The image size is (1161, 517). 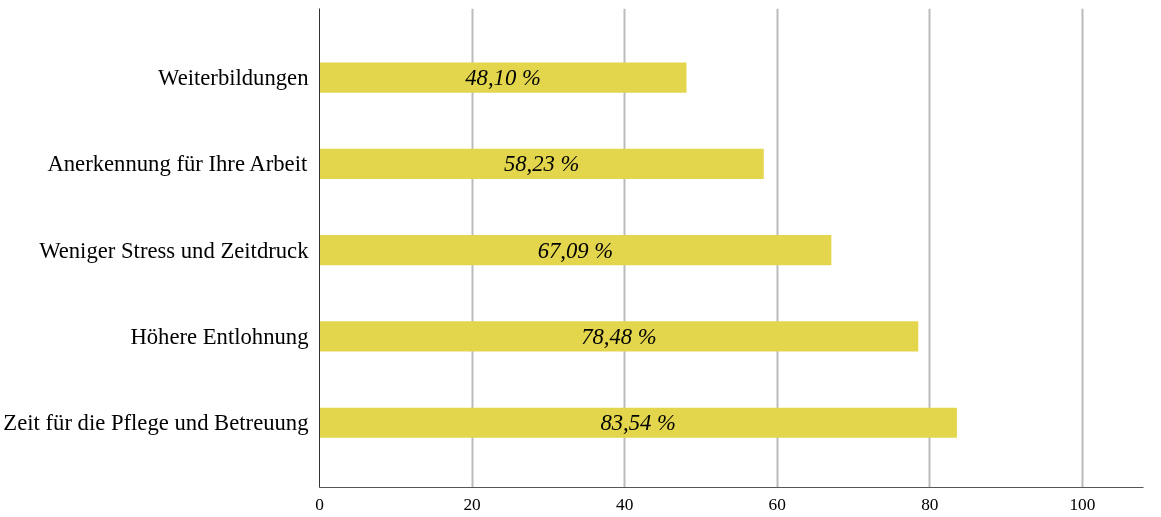 What do you see at coordinates (319, 504) in the screenshot?
I see `x-tick-label: 0` at bounding box center [319, 504].